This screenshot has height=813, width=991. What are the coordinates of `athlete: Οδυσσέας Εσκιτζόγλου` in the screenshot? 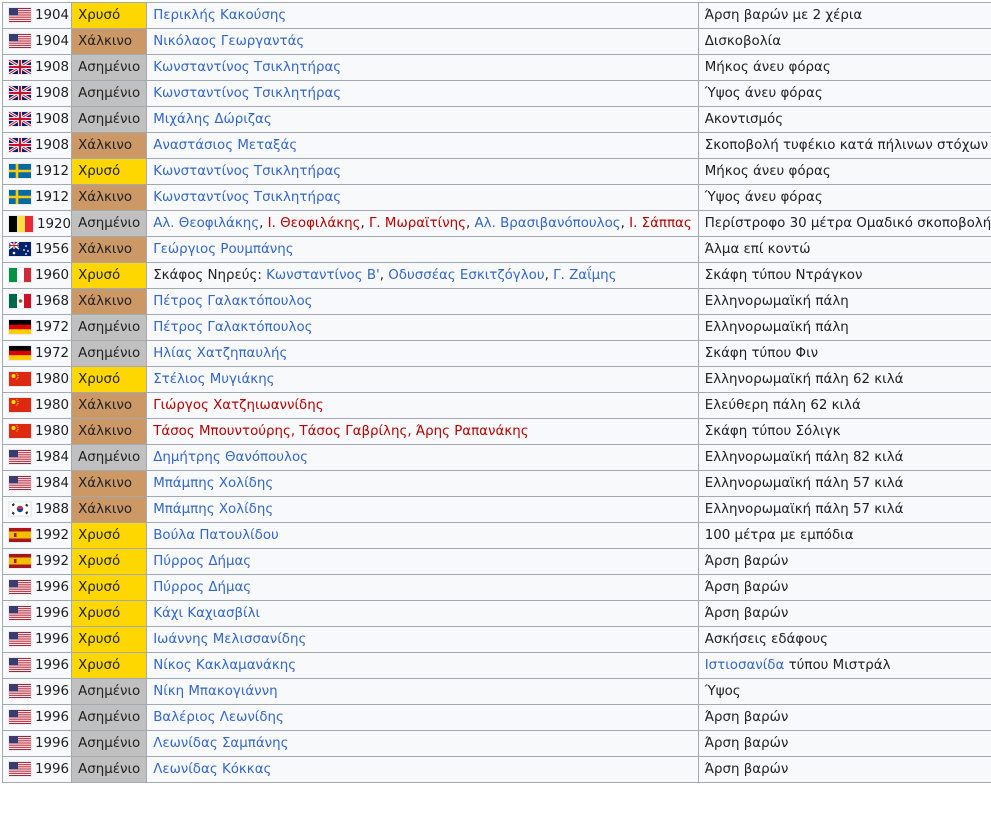 It's located at (466, 275).